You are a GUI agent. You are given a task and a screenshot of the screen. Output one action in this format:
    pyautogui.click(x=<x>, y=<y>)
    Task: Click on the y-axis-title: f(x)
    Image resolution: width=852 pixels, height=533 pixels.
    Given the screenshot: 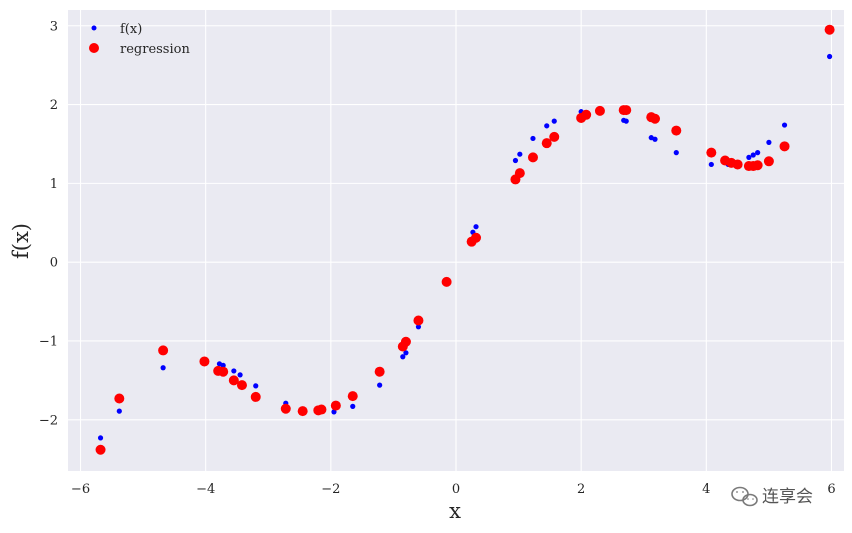 What is the action you would take?
    pyautogui.click(x=21, y=241)
    